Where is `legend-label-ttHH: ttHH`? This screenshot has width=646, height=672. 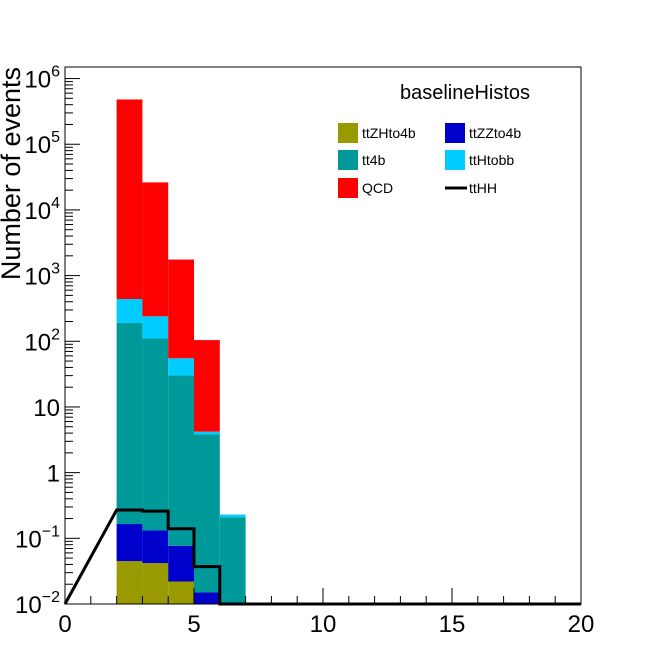
legend-label-ttHH: ttHH is located at coordinates (483, 188).